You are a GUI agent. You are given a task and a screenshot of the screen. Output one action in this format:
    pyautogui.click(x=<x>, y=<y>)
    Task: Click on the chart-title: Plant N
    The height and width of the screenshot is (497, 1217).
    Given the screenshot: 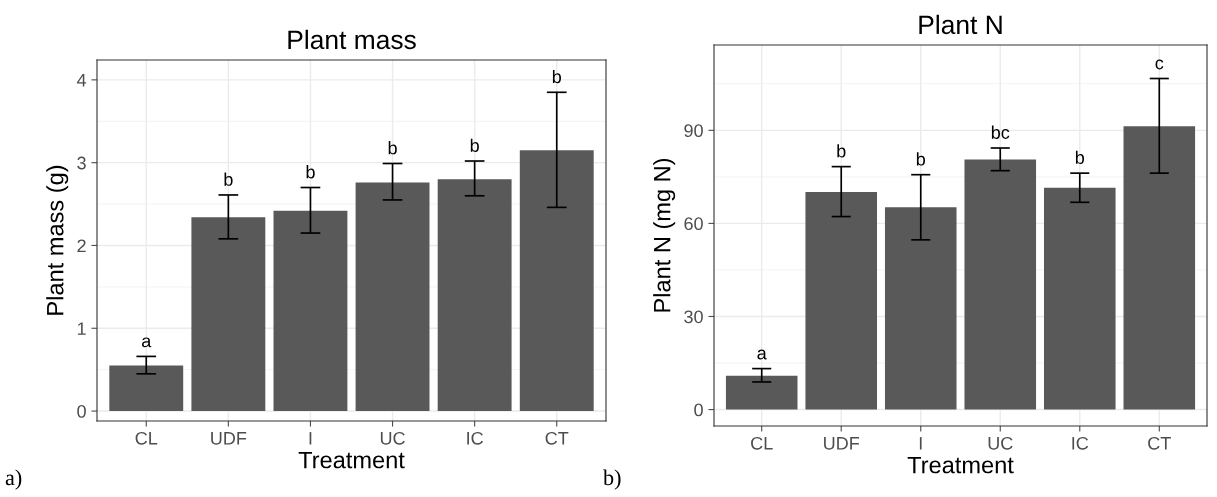 What is the action you would take?
    pyautogui.click(x=960, y=24)
    